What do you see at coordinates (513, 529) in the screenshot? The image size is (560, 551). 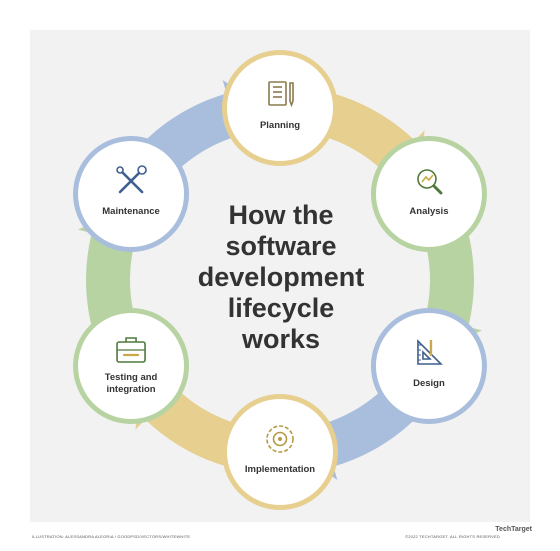 I see `brand-logo: TechTarget` at bounding box center [513, 529].